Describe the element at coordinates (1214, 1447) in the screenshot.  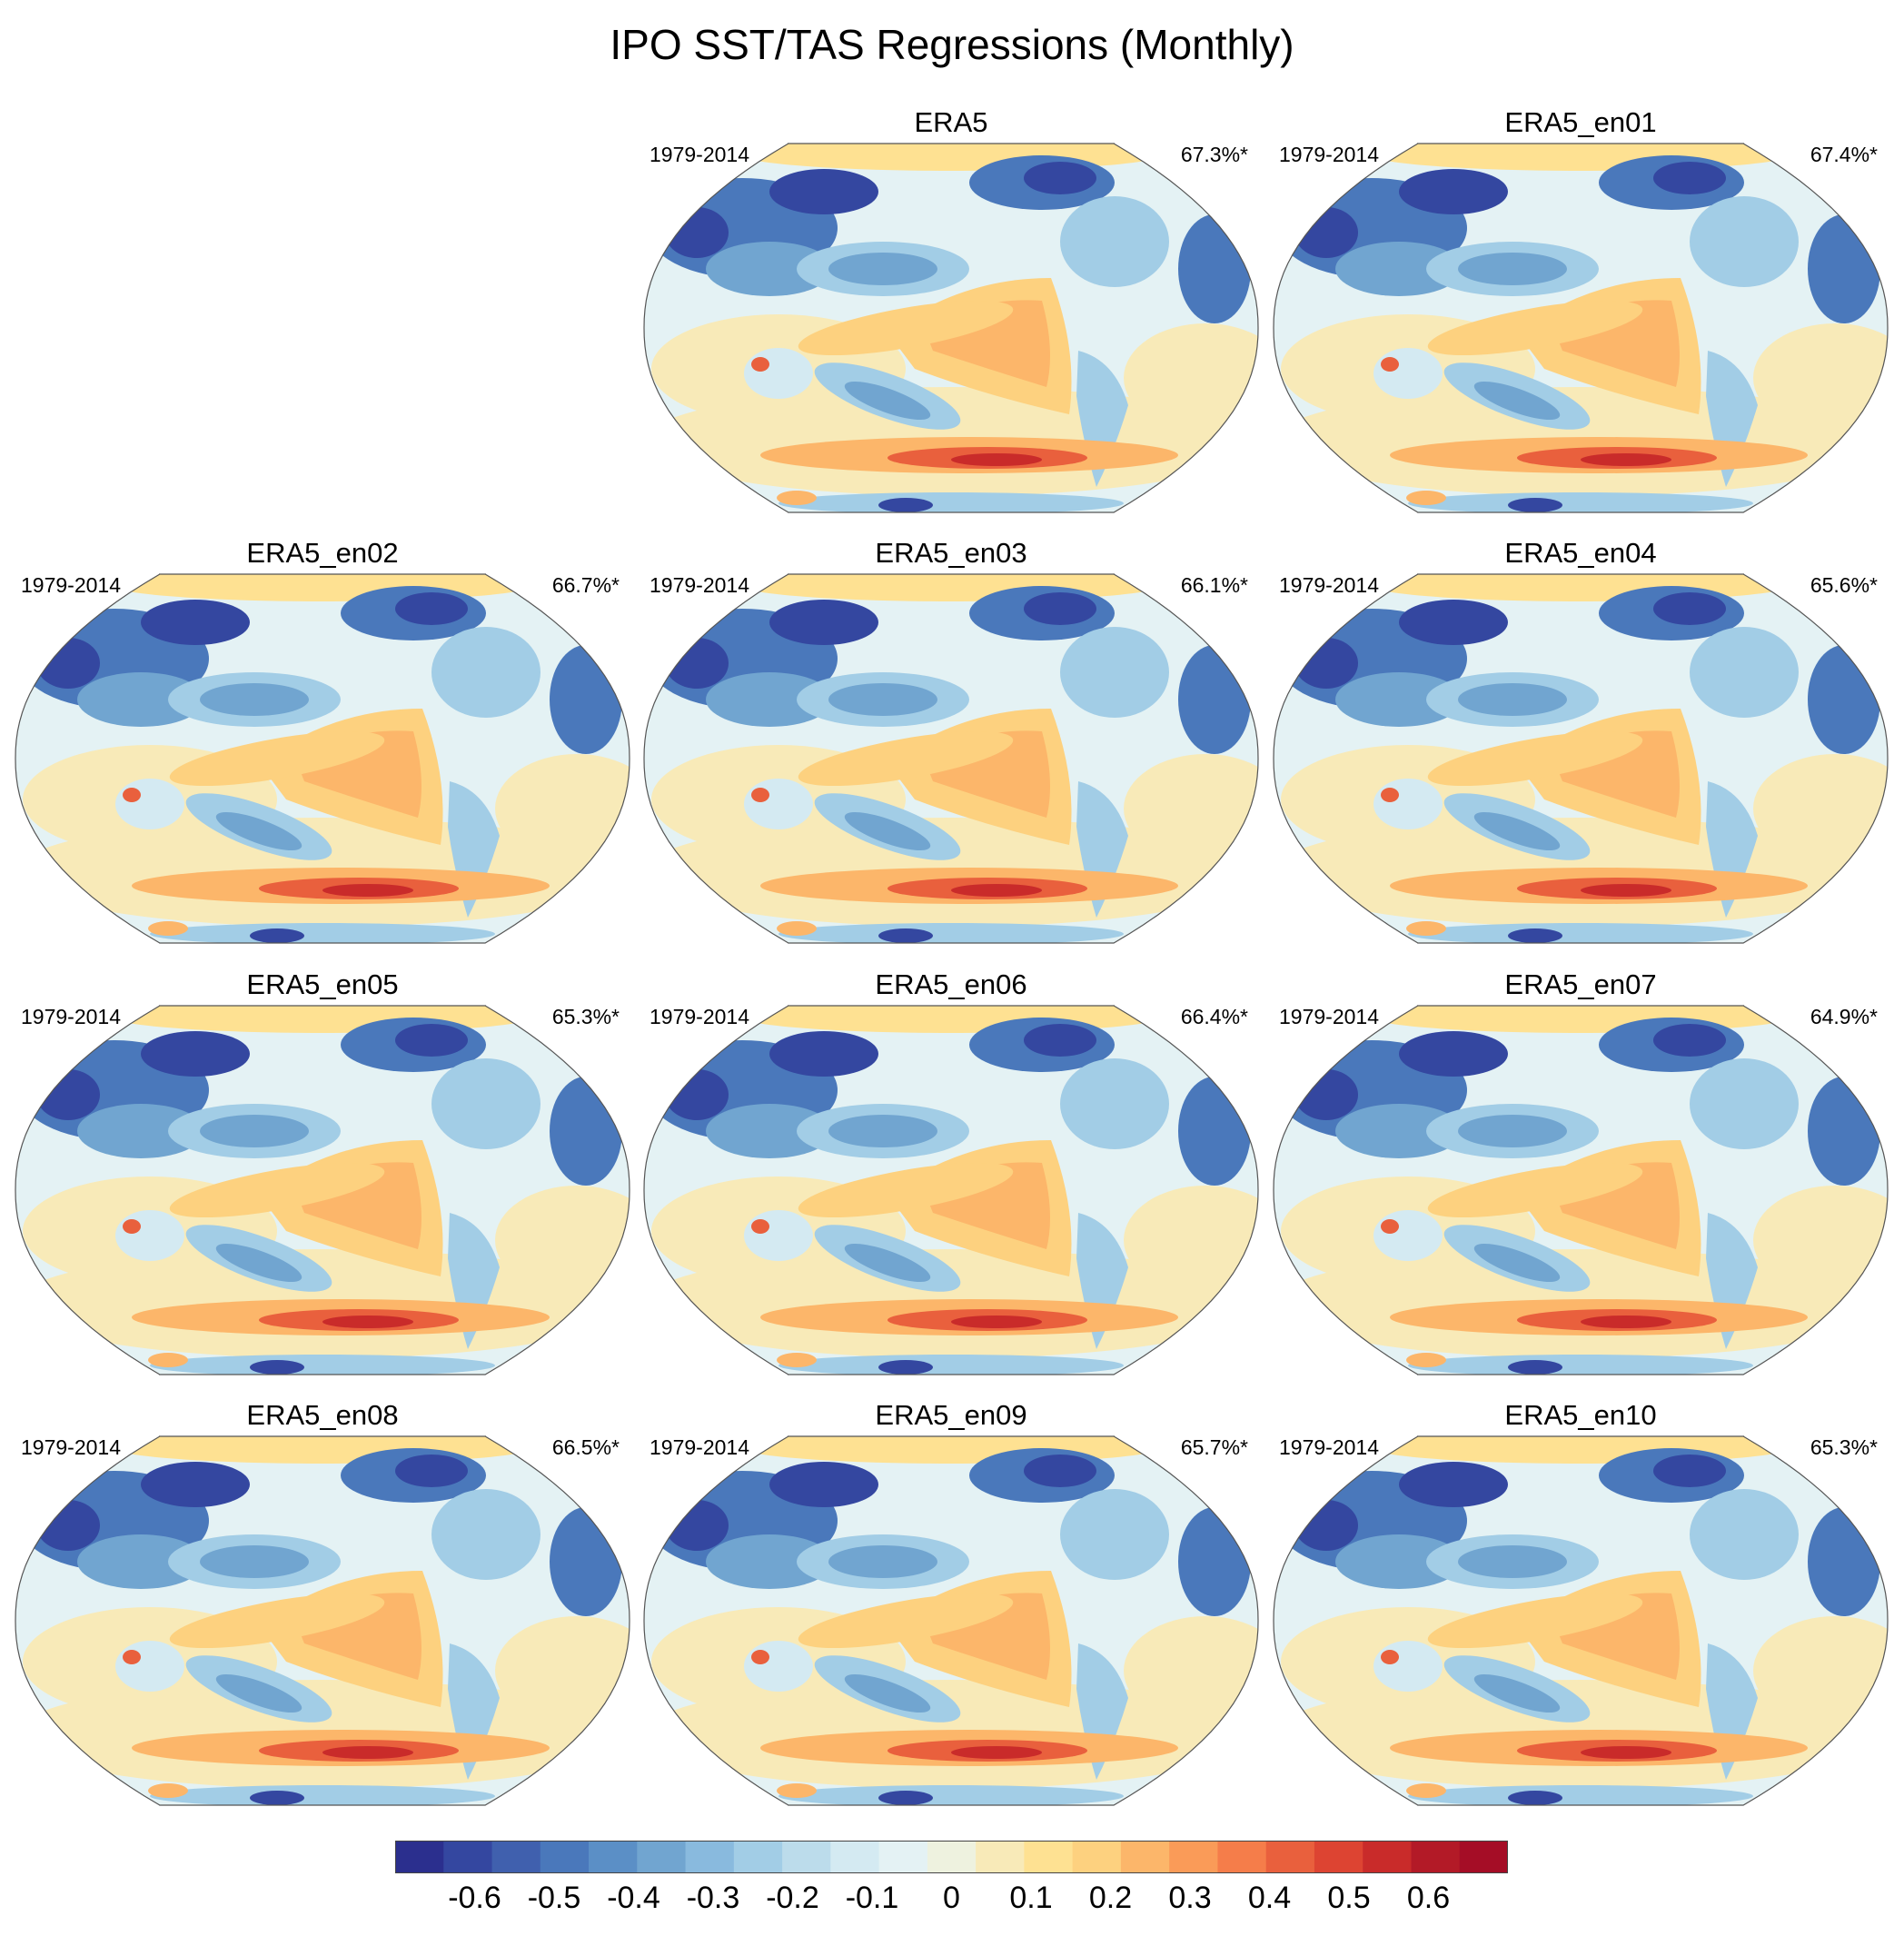
I see `panel-variance: 65.7%*` at that location.